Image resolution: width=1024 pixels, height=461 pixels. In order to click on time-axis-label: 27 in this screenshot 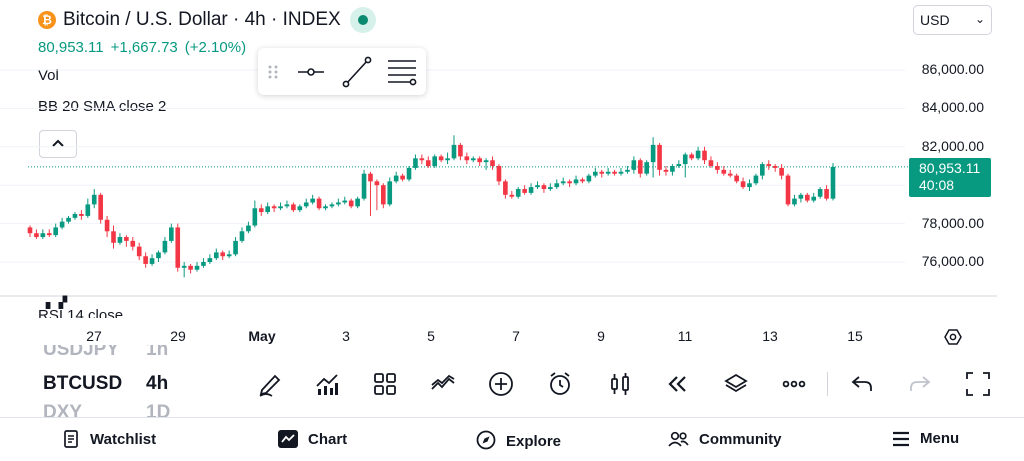, I will do `click(94, 336)`.